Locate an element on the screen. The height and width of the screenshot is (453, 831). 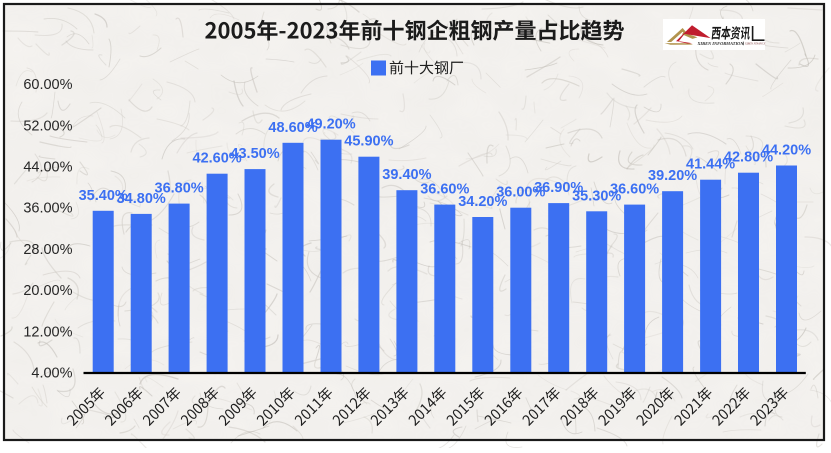
svg-text: 36.90% is located at coordinates (558, 188).